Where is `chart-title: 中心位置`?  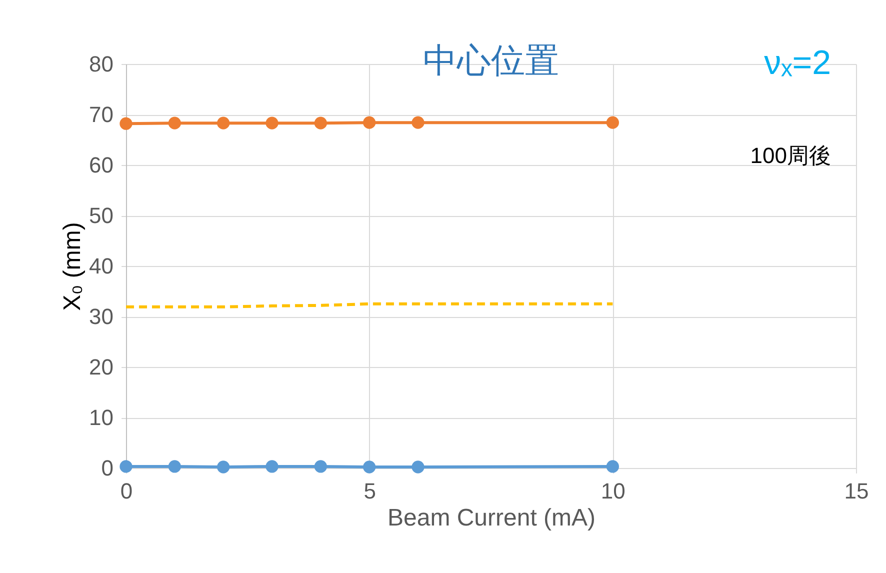 chart-title: 中心位置 is located at coordinates (491, 61).